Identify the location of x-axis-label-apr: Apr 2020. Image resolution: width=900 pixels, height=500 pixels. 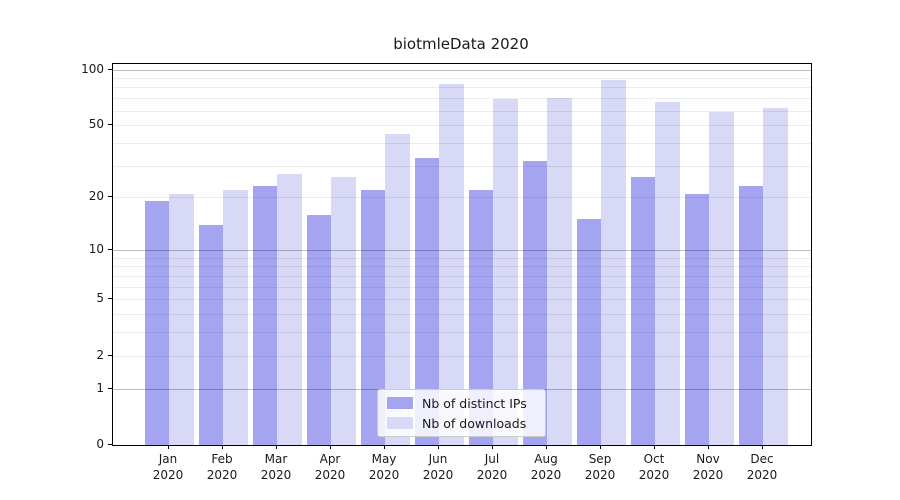
(330, 467).